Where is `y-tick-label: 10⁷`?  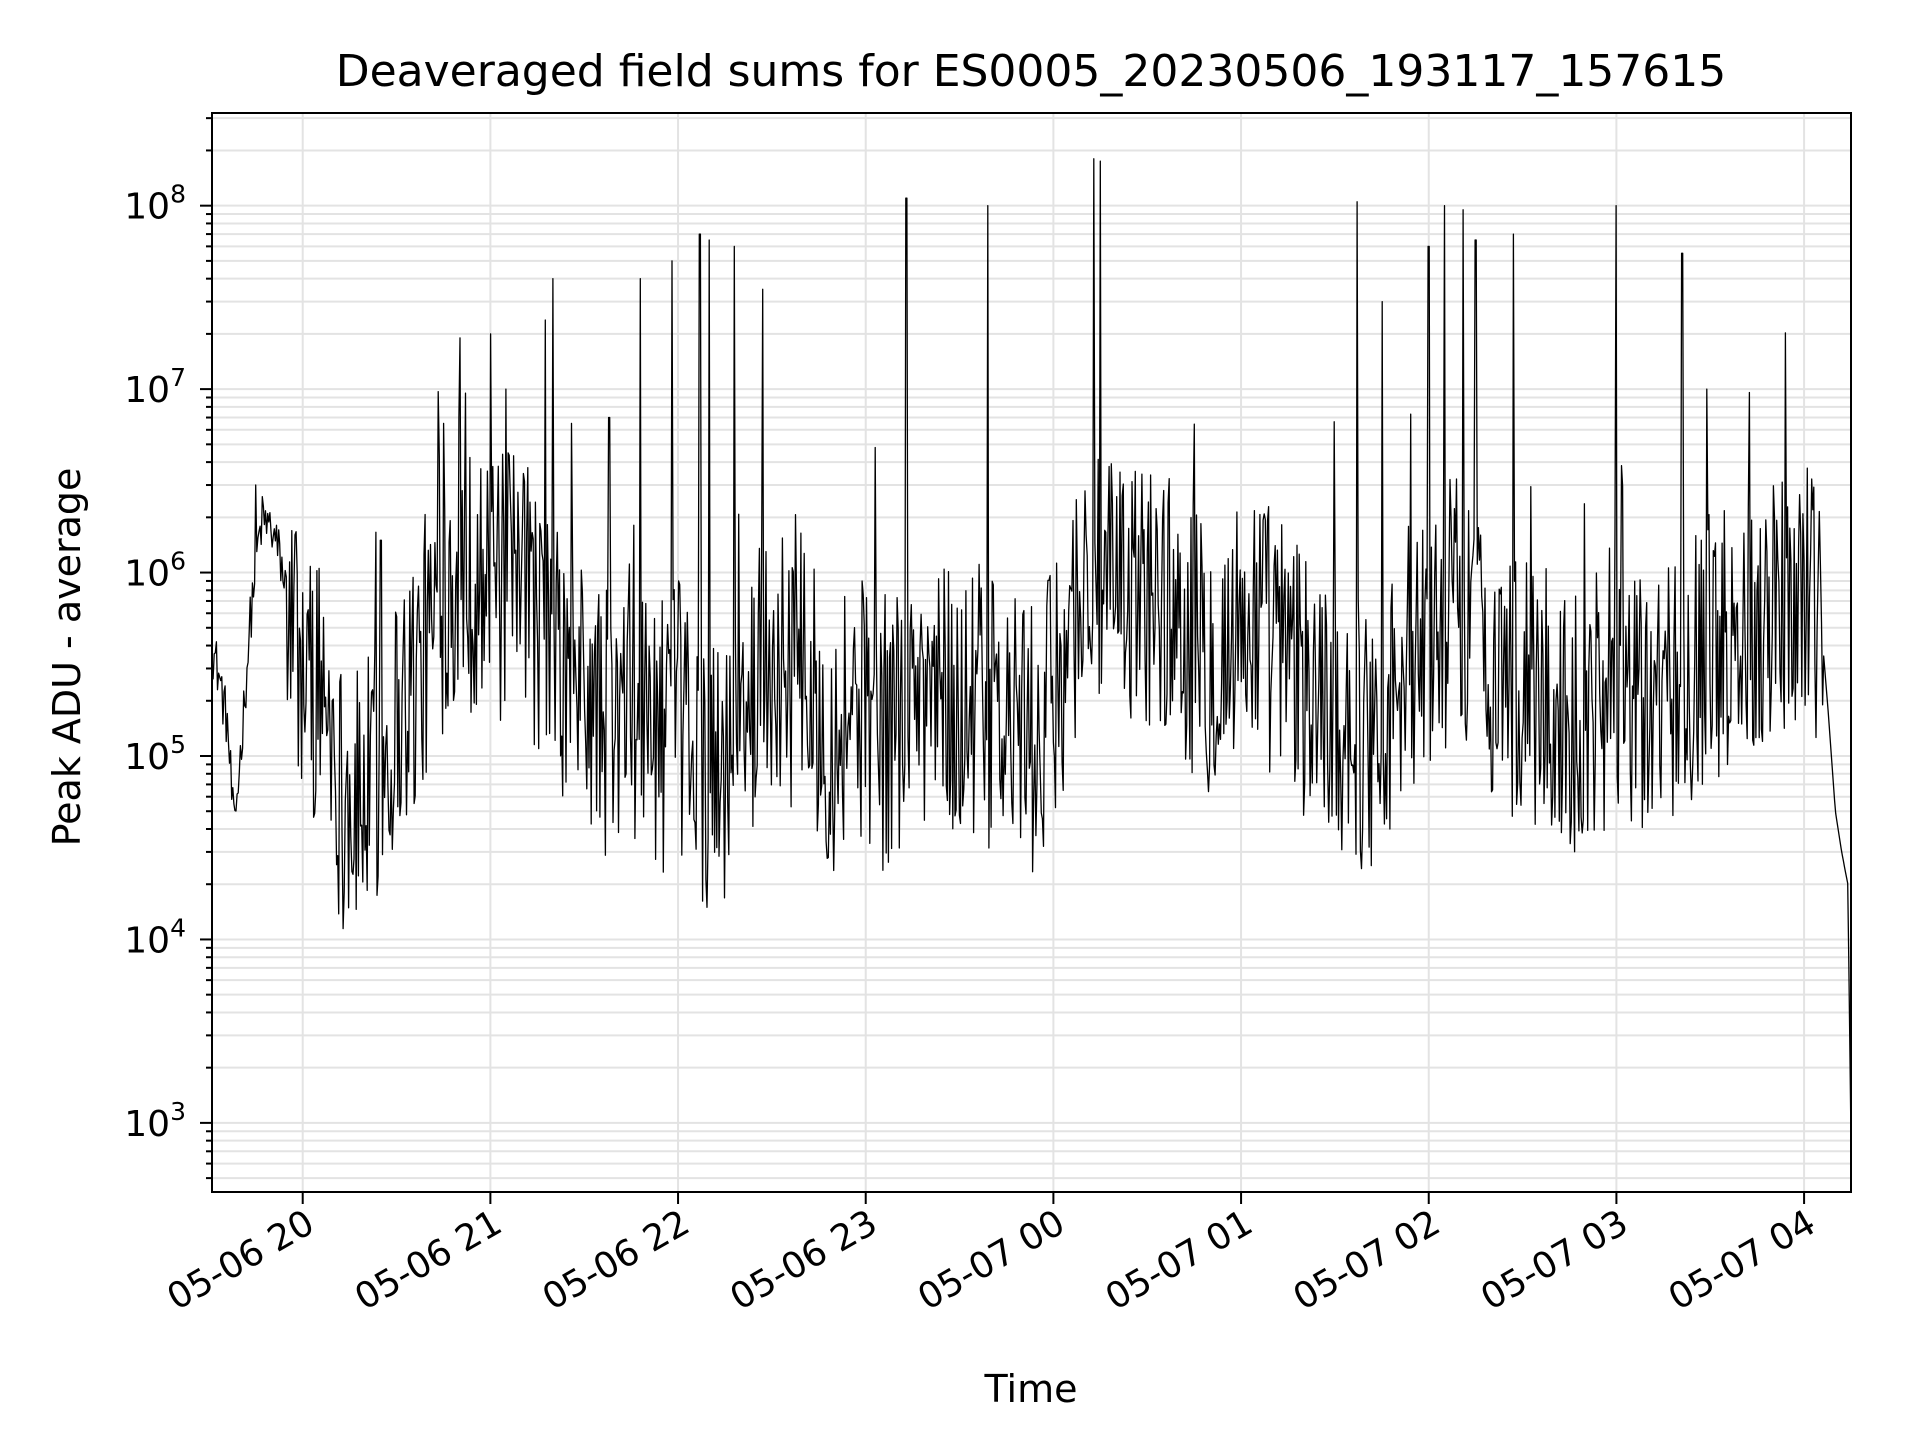
y-tick-label: 10⁷ is located at coordinates (155, 387).